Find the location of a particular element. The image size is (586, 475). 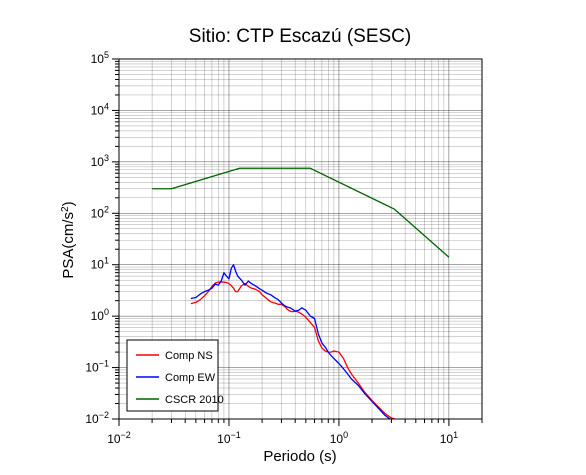

y-tick-label: 10¹ is located at coordinates (100, 264).